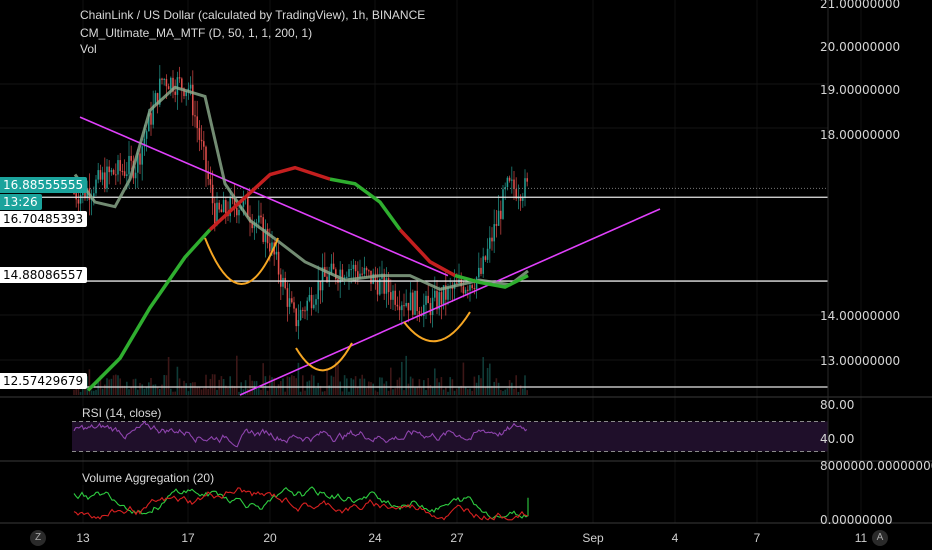 The image size is (932, 550). Describe the element at coordinates (300, 434) in the screenshot. I see `rsi-line` at that location.